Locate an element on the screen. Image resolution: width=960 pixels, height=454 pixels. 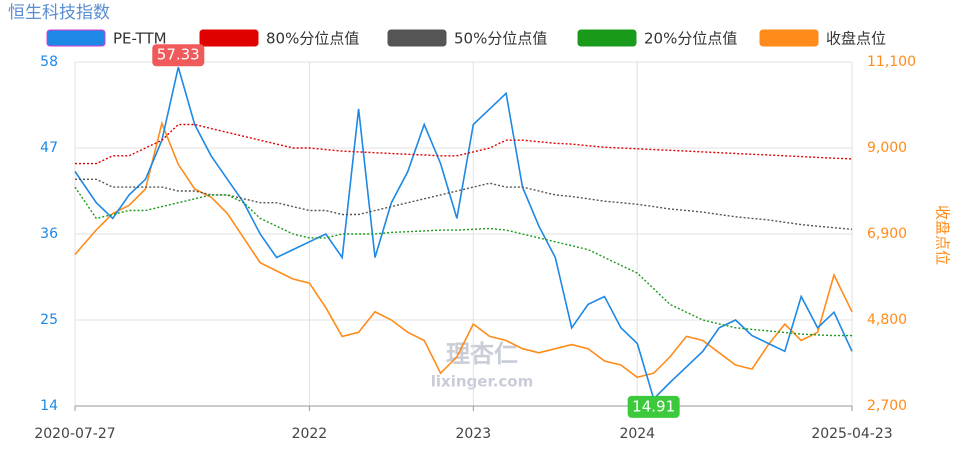
legend-label: PE-TTM is located at coordinates (140, 39).